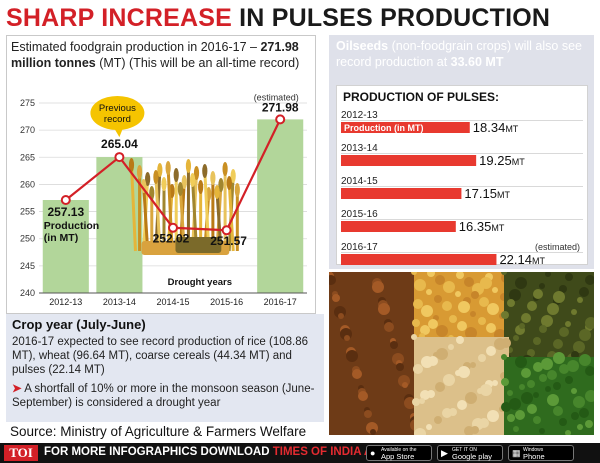 The width and height of the screenshot is (600, 463). Describe the element at coordinates (171, 239) in the screenshot. I see `value-label: 252.02` at that location.